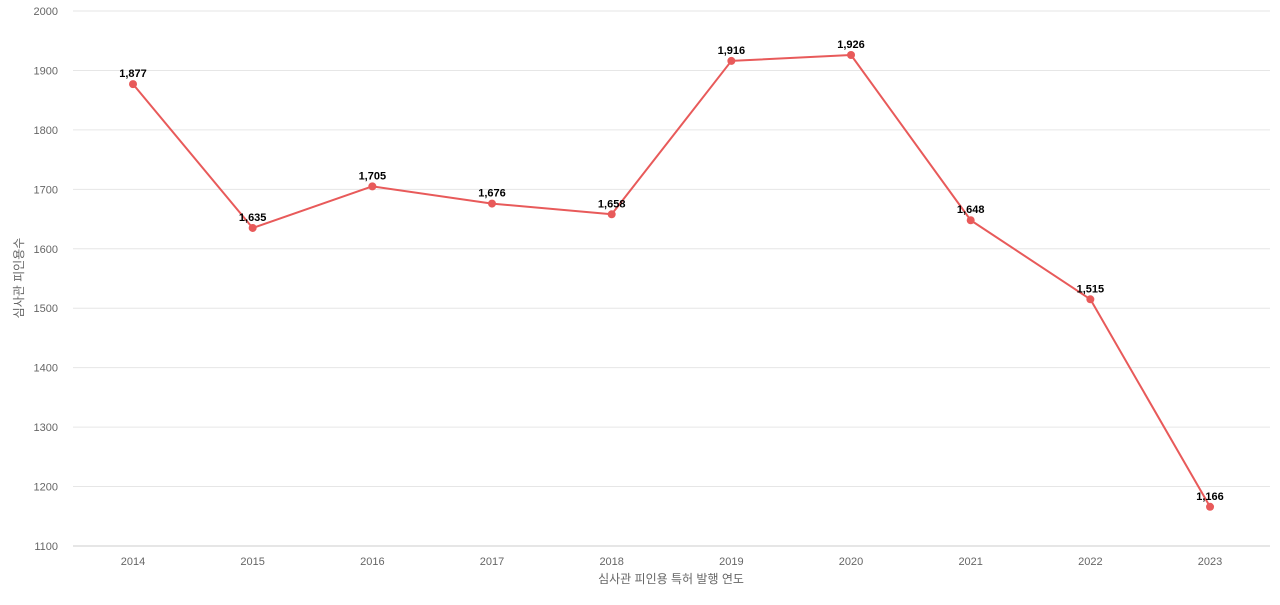  What do you see at coordinates (492, 194) in the screenshot?
I see `data-label: 1,676` at bounding box center [492, 194].